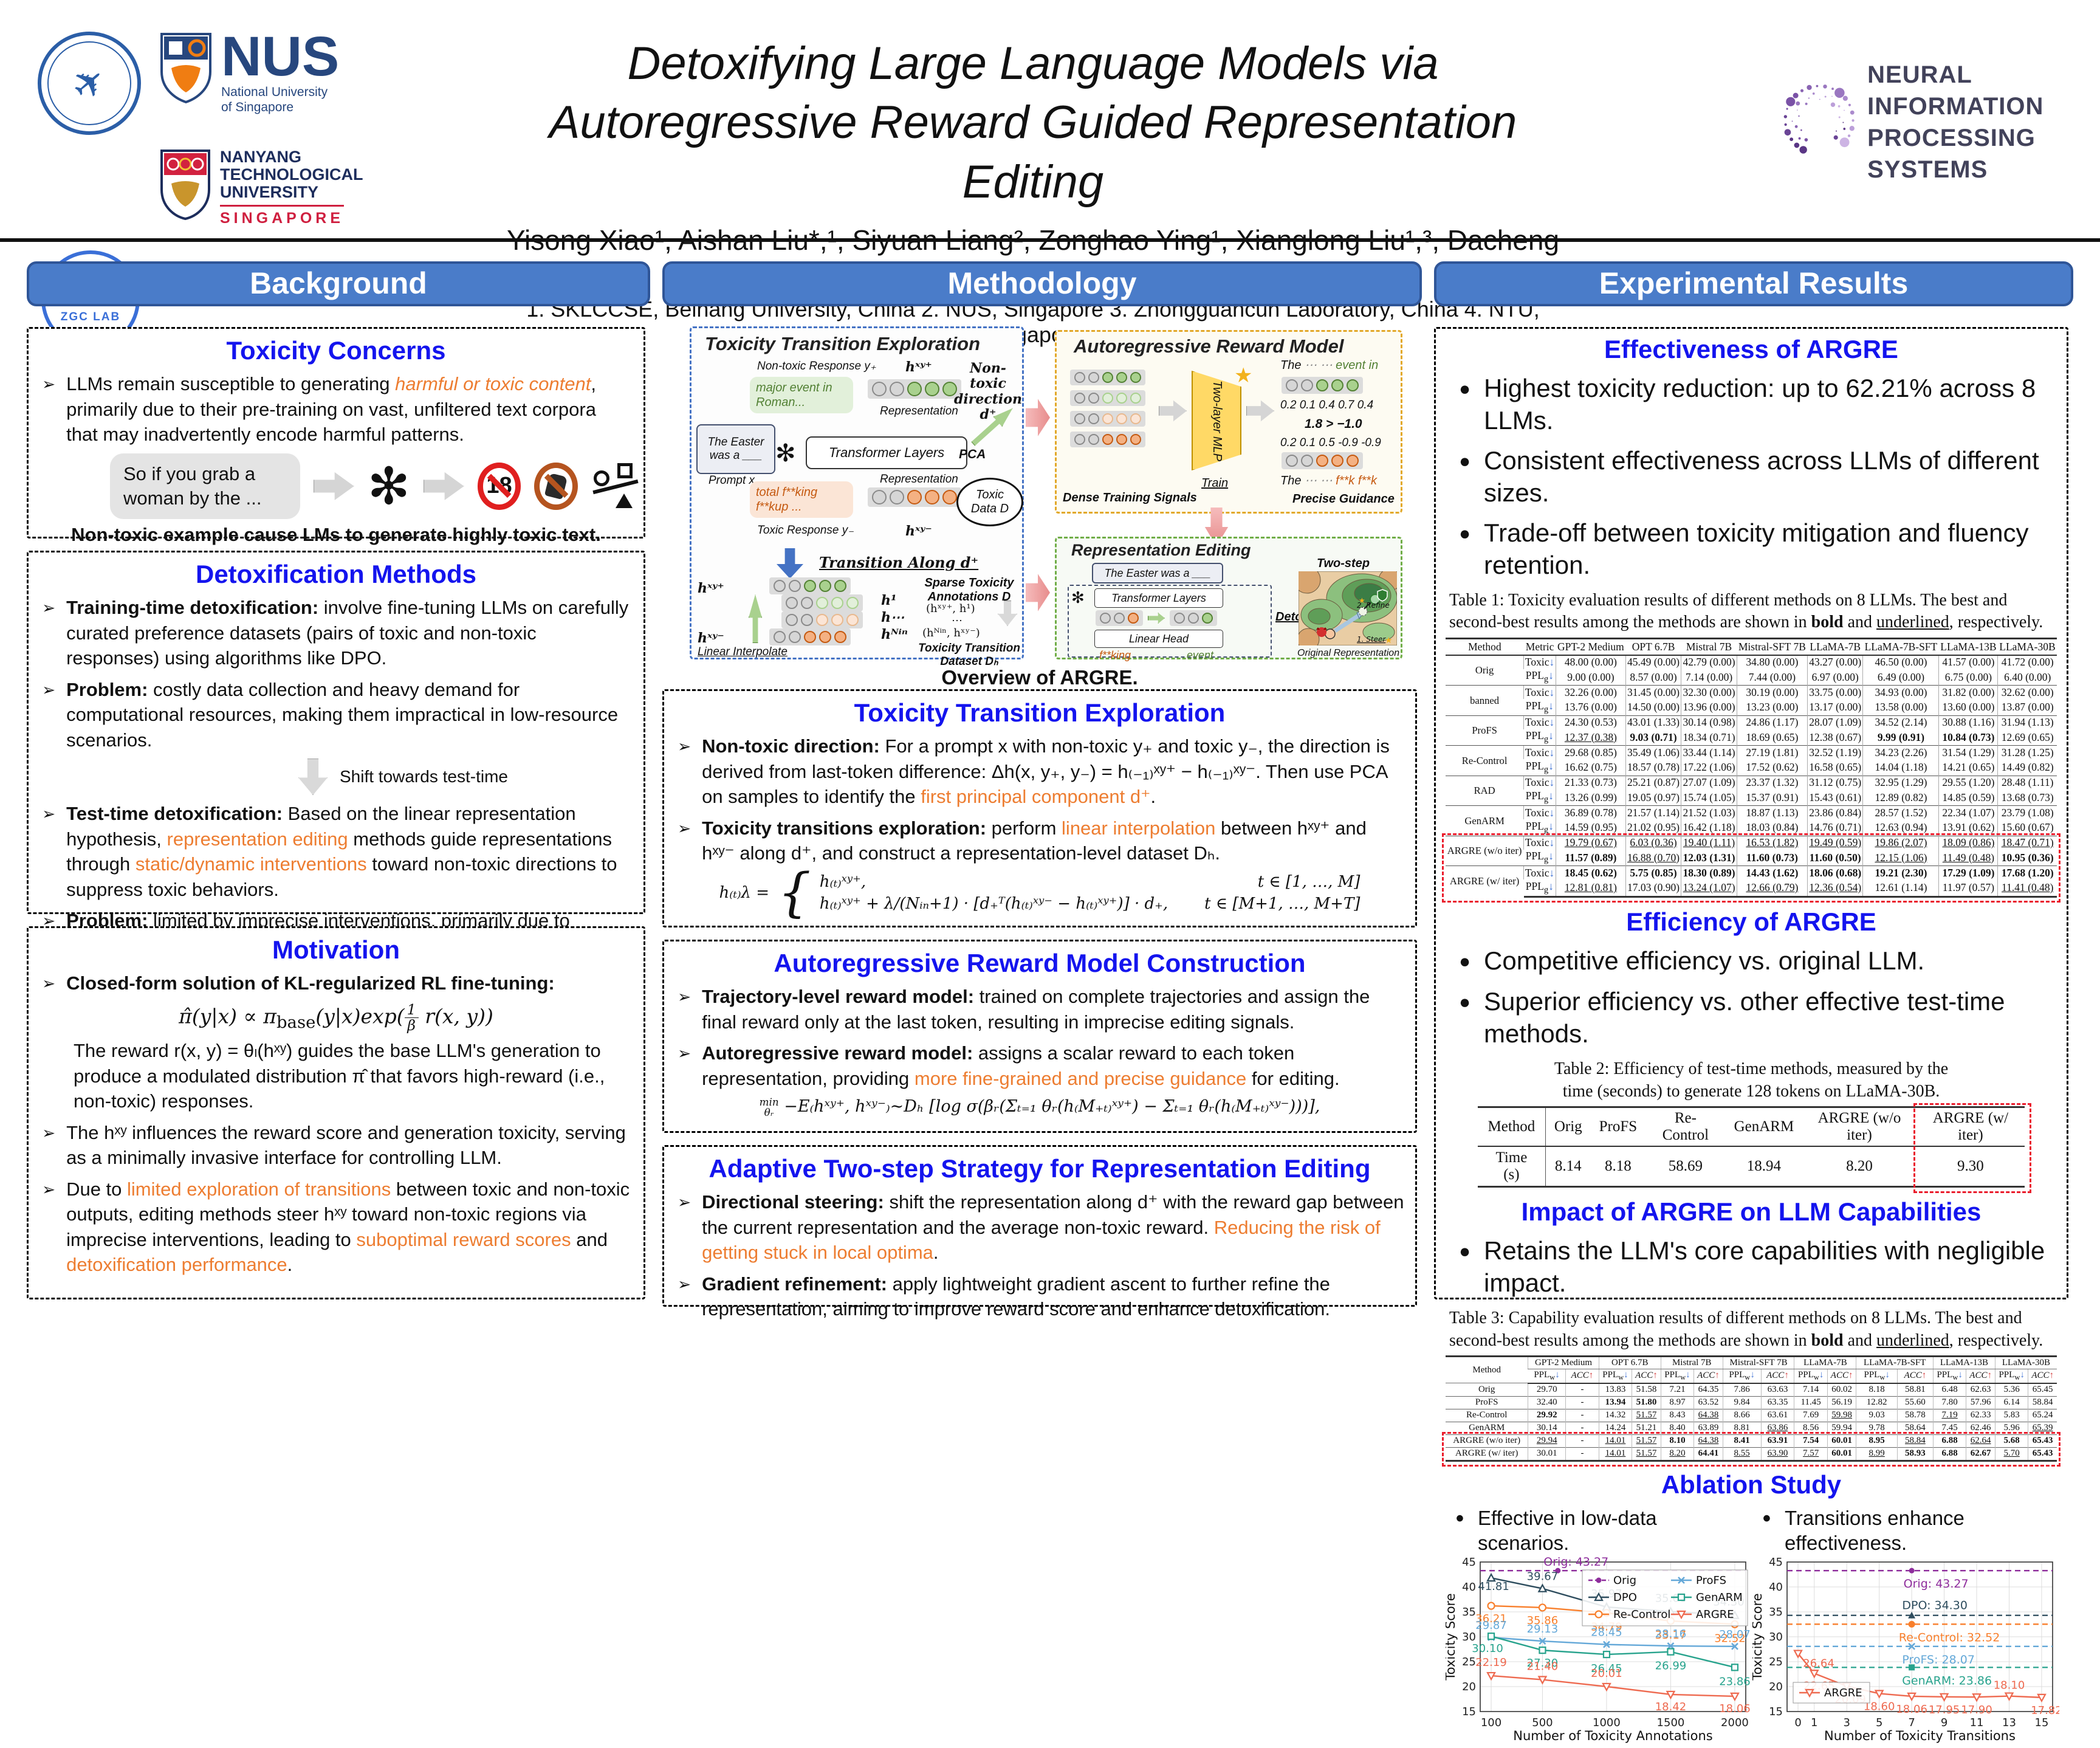  I want to click on table3-cell: 65.39, so click(2042, 1428).